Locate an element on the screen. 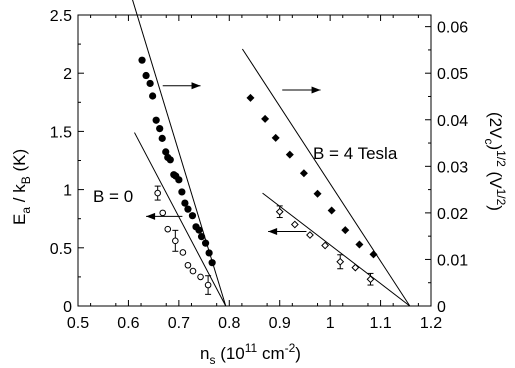  x-tick-label: 1.1 is located at coordinates (380, 323).